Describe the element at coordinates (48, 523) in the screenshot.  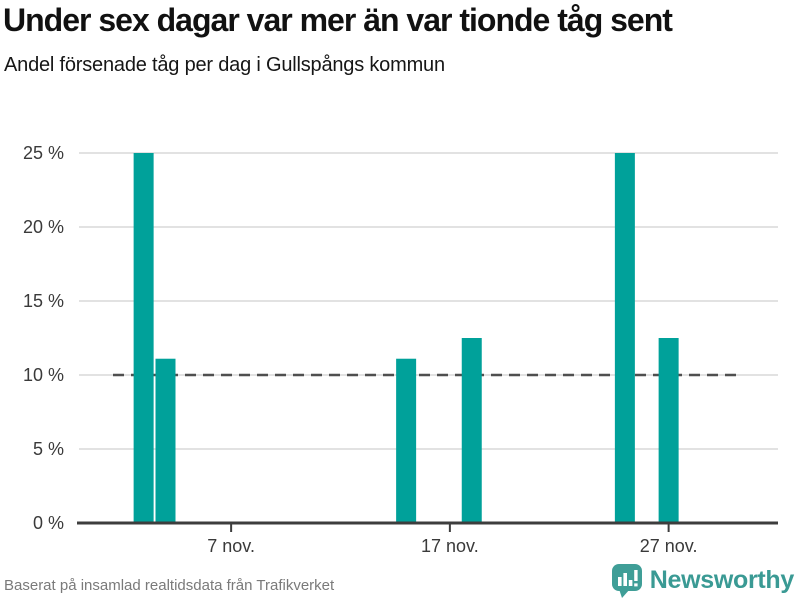
I see `y-tick-label: 0 %` at that location.